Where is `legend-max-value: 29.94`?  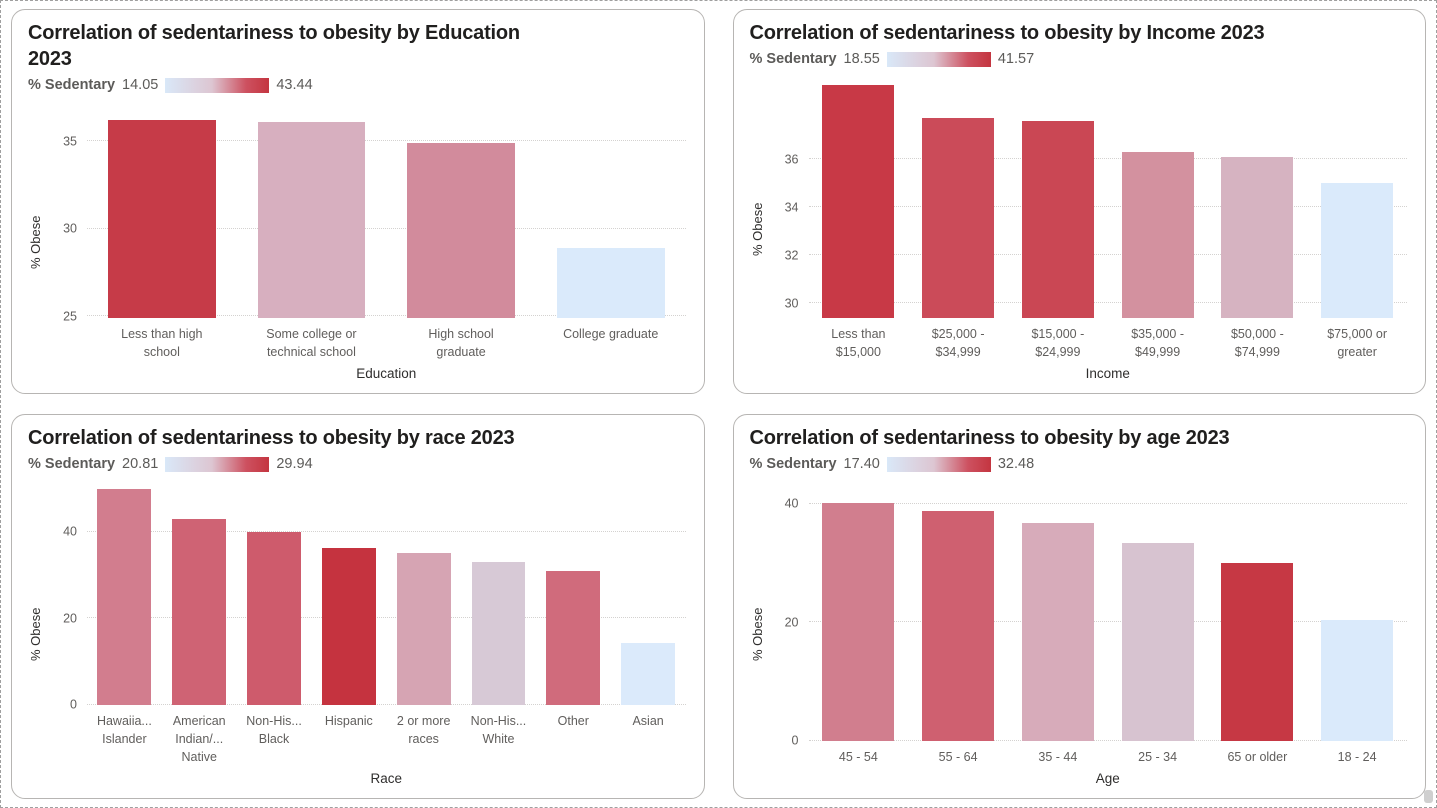
legend-max-value: 29.94 is located at coordinates (294, 464).